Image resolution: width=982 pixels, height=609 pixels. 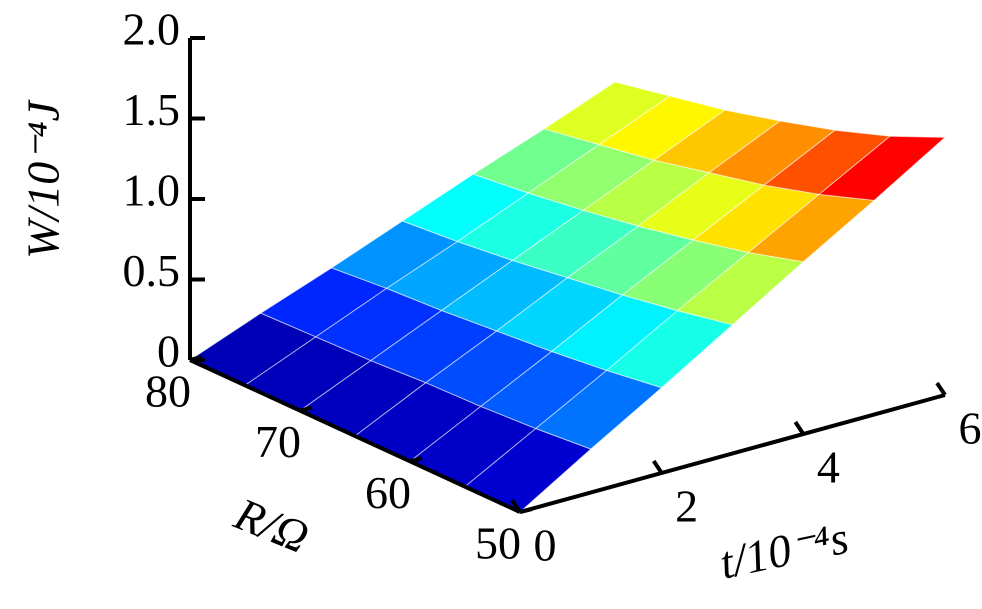 What do you see at coordinates (784, 550) in the screenshot?
I see `x-axis-label: t/10⁻⁴s` at bounding box center [784, 550].